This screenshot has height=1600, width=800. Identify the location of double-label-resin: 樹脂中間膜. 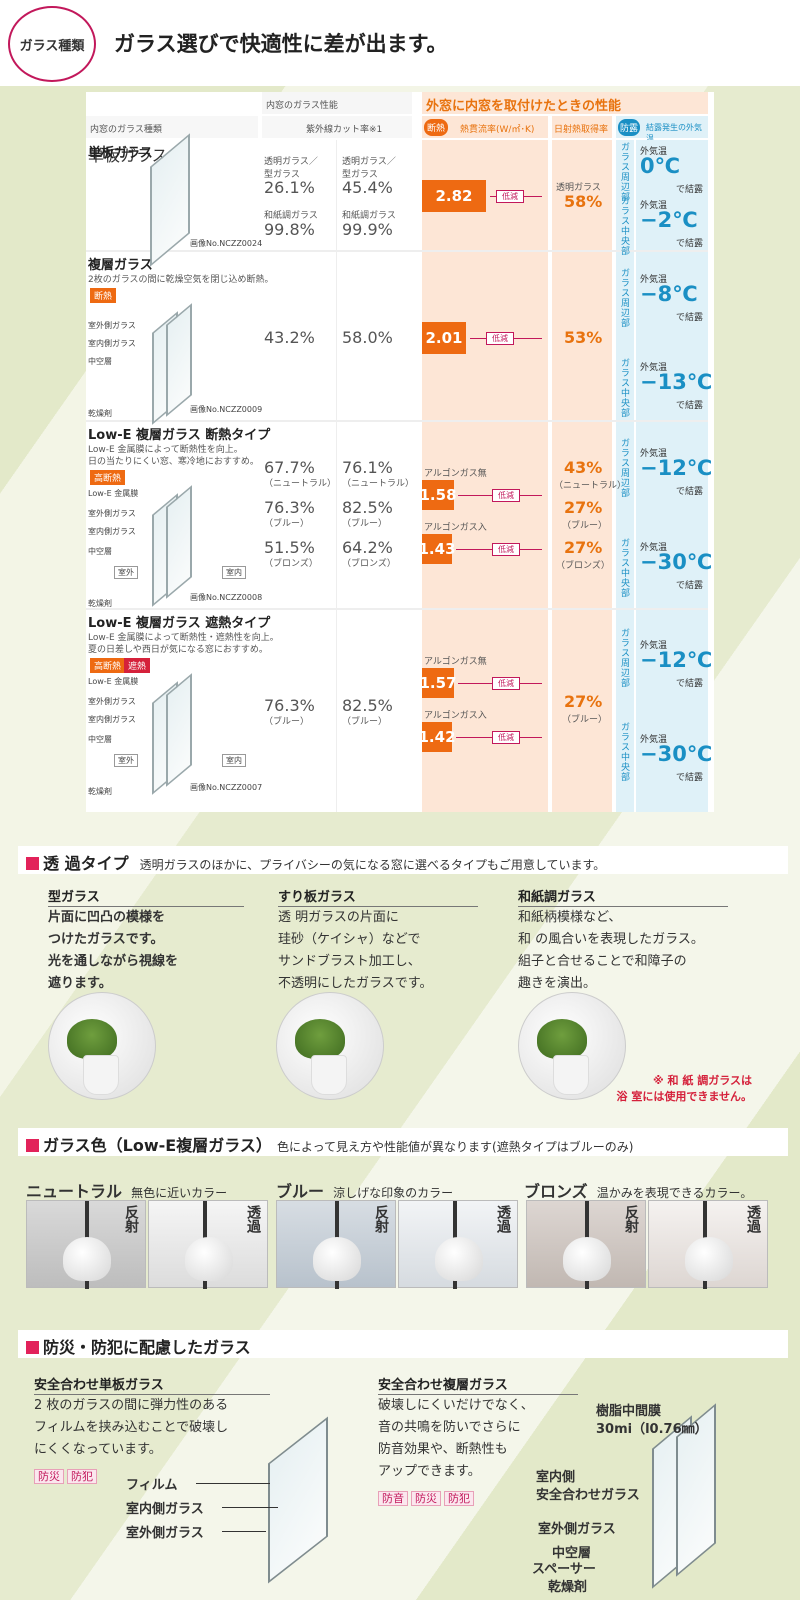
(629, 1411).